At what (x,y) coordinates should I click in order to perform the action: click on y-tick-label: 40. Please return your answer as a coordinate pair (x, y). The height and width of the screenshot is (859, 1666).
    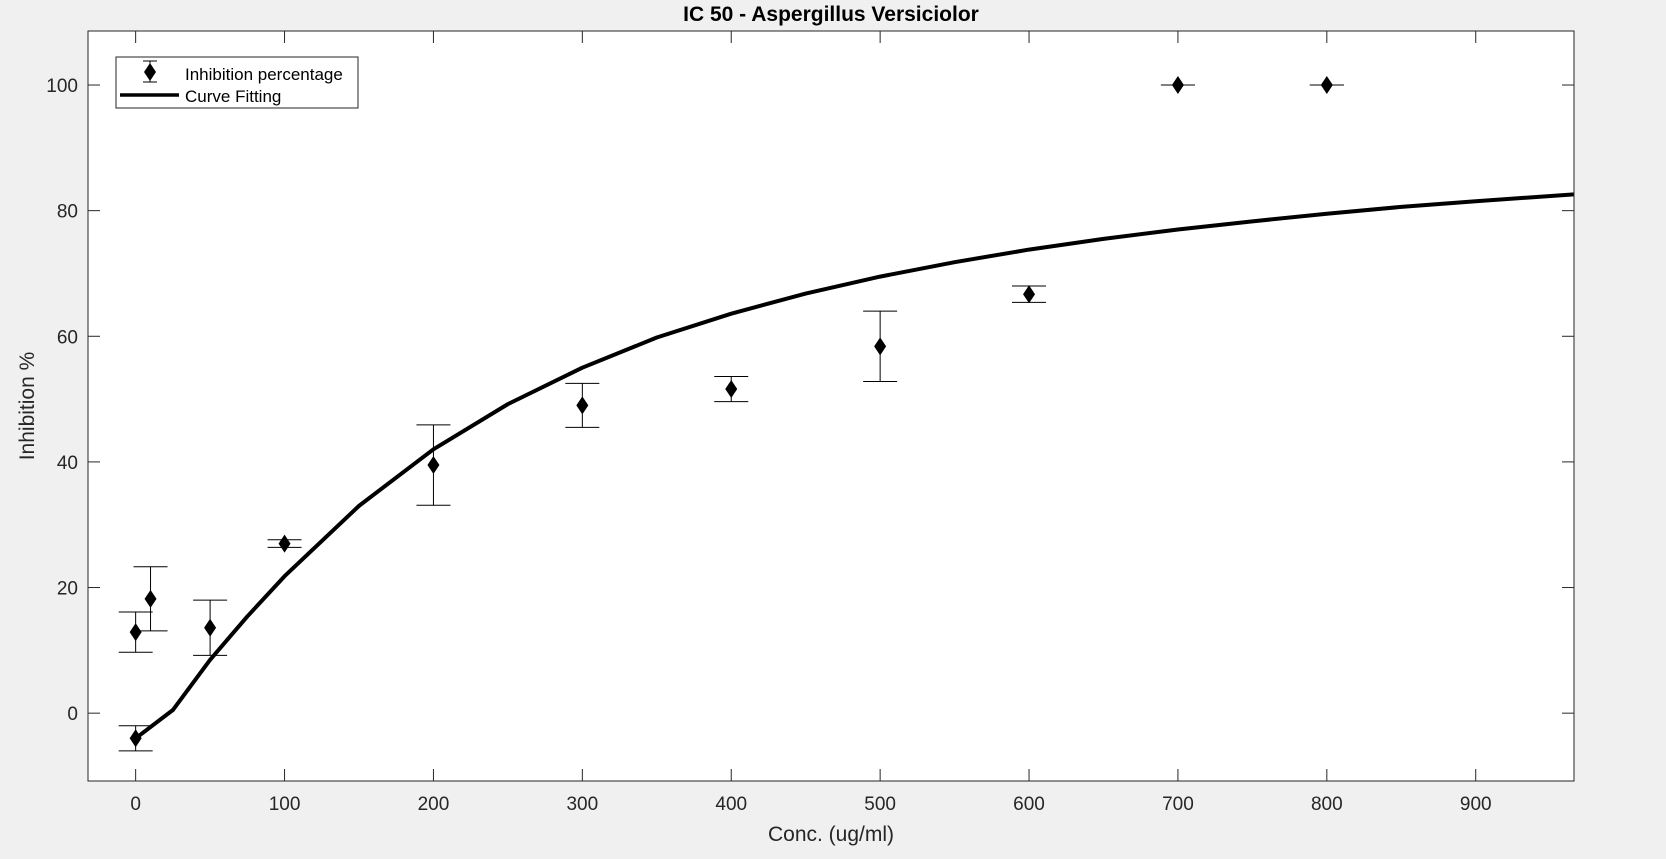
    Looking at the image, I should click on (67, 463).